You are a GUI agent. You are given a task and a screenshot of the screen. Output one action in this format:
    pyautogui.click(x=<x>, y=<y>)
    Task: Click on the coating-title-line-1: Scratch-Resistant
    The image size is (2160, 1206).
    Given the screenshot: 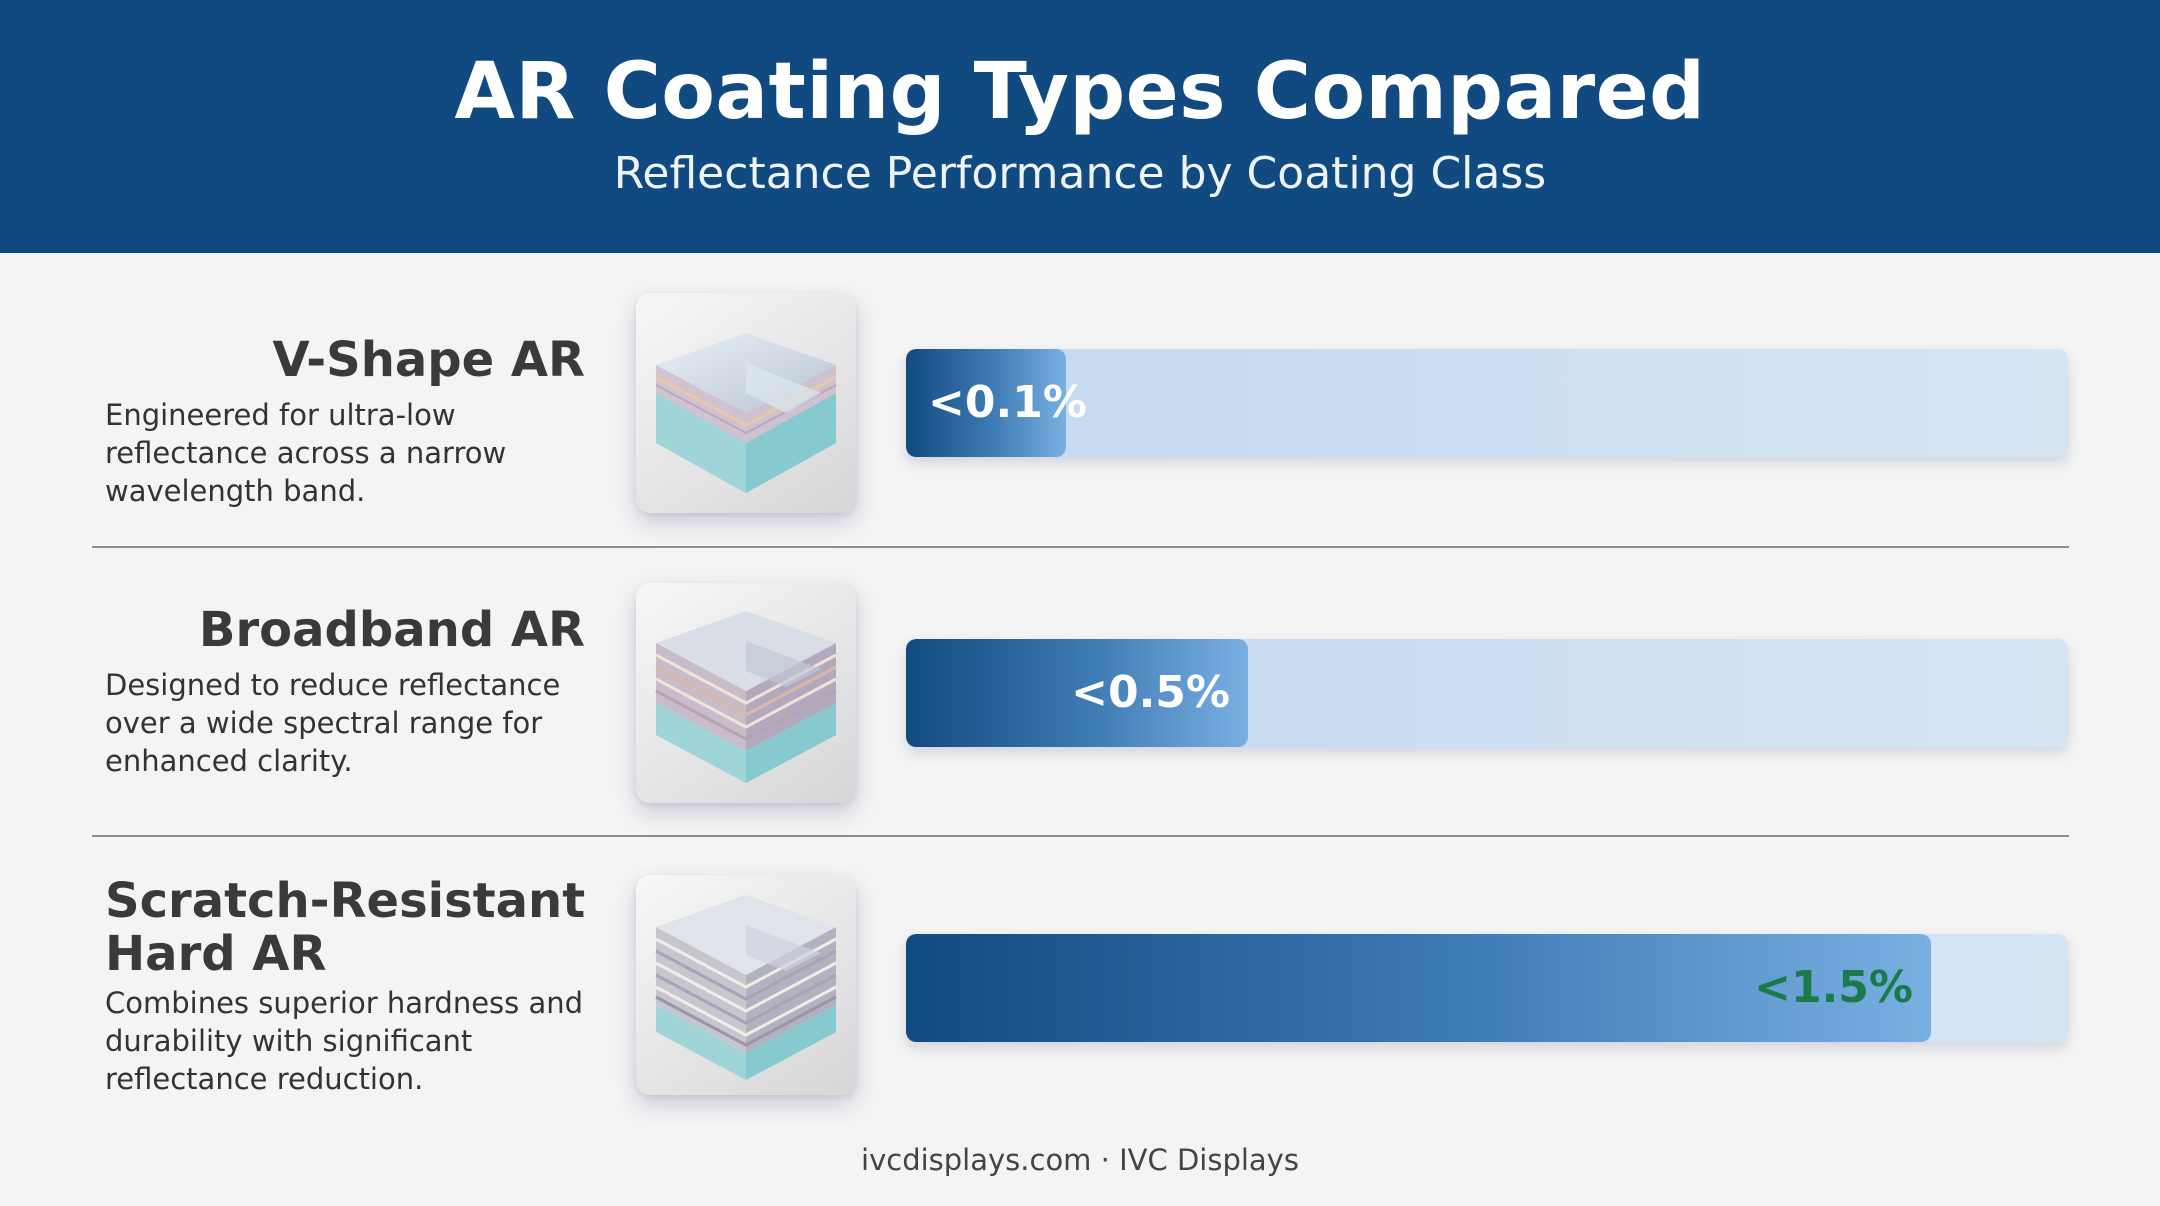 What is the action you would take?
    pyautogui.click(x=345, y=901)
    